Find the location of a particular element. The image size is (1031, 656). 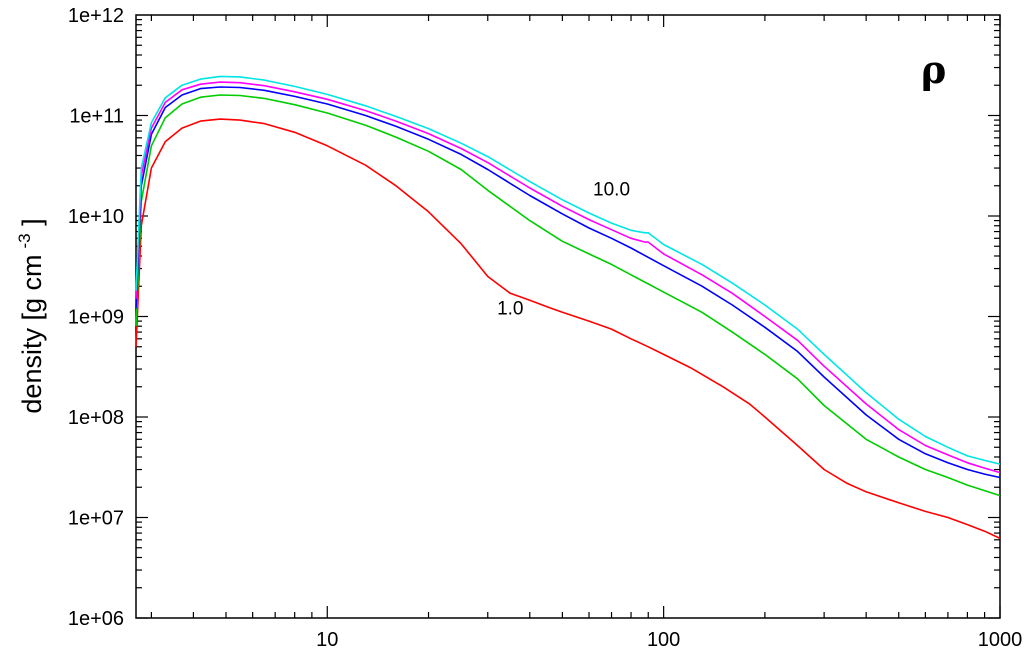

y-tick-label: 1e+10 is located at coordinates (96, 217).